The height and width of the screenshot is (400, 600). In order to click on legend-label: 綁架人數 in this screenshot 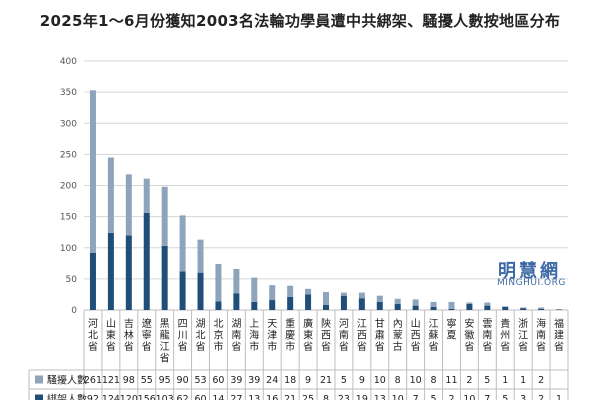, I will do `click(67, 396)`.